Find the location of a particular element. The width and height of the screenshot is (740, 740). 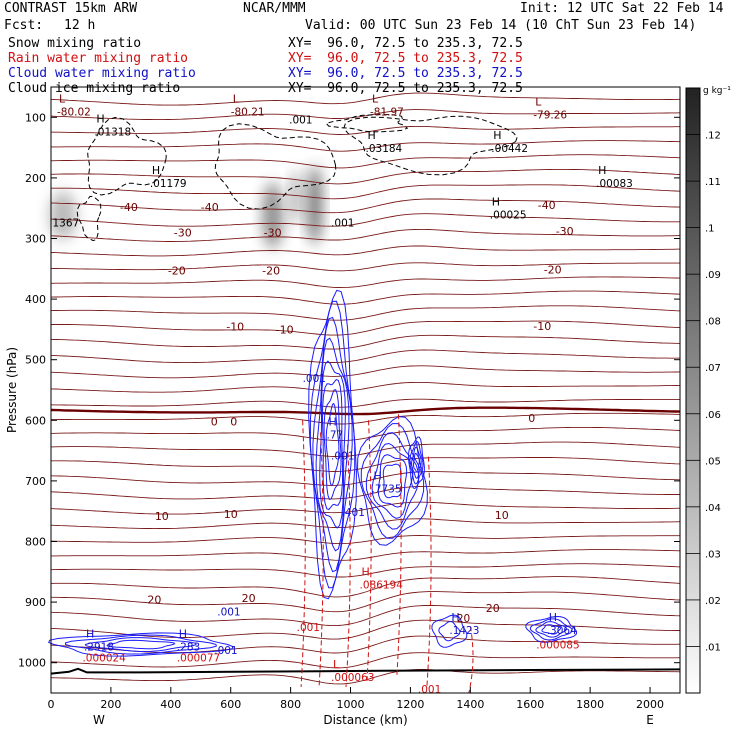

colorbar-gradient is located at coordinates (693, 390).